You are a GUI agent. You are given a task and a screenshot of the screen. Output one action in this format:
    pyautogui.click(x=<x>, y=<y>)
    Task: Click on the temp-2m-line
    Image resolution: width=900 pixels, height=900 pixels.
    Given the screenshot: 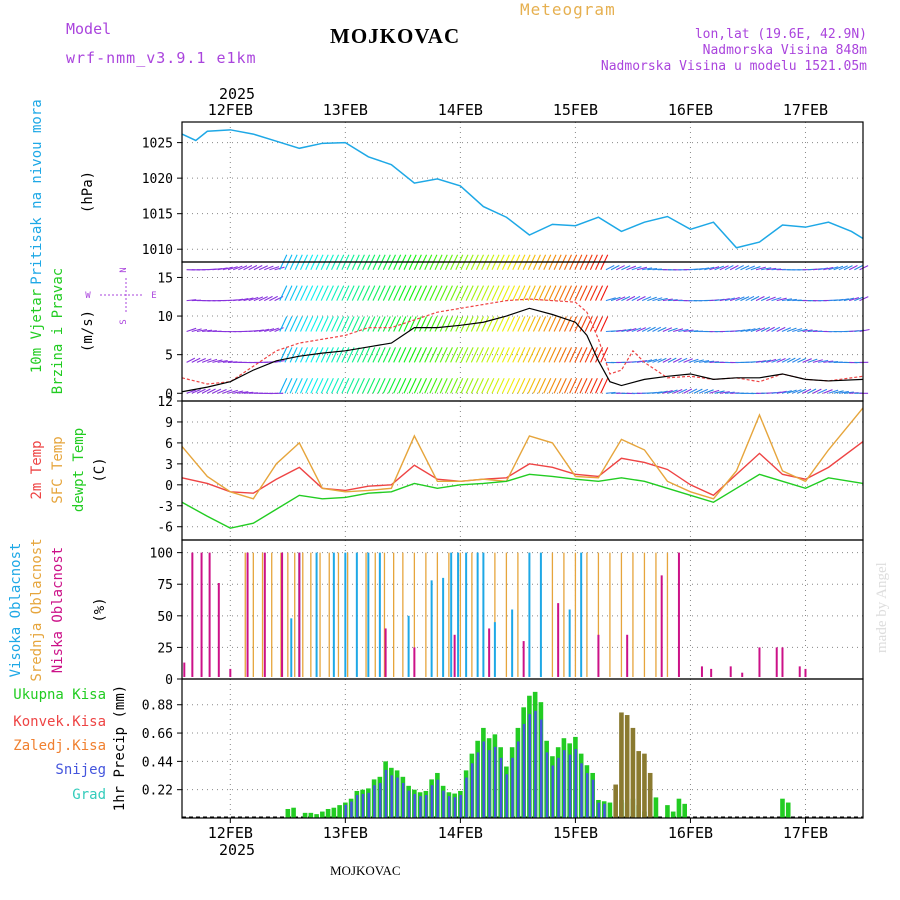 What is the action you would take?
    pyautogui.click(x=522, y=468)
    